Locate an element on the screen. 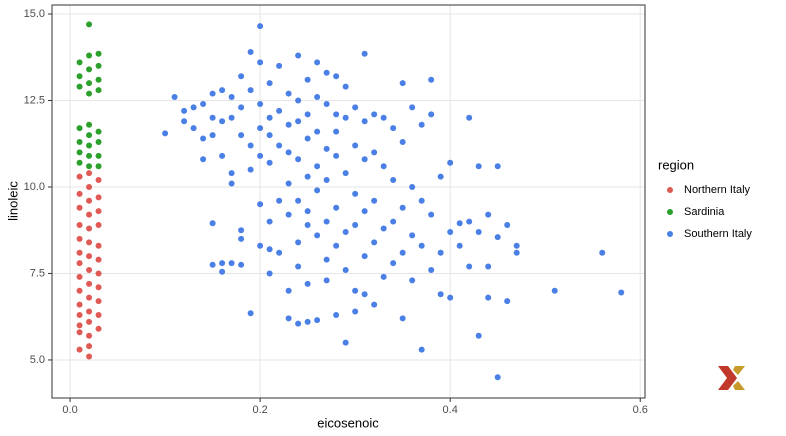 The height and width of the screenshot is (436, 786). legend-label: Northern Italy is located at coordinates (717, 190).